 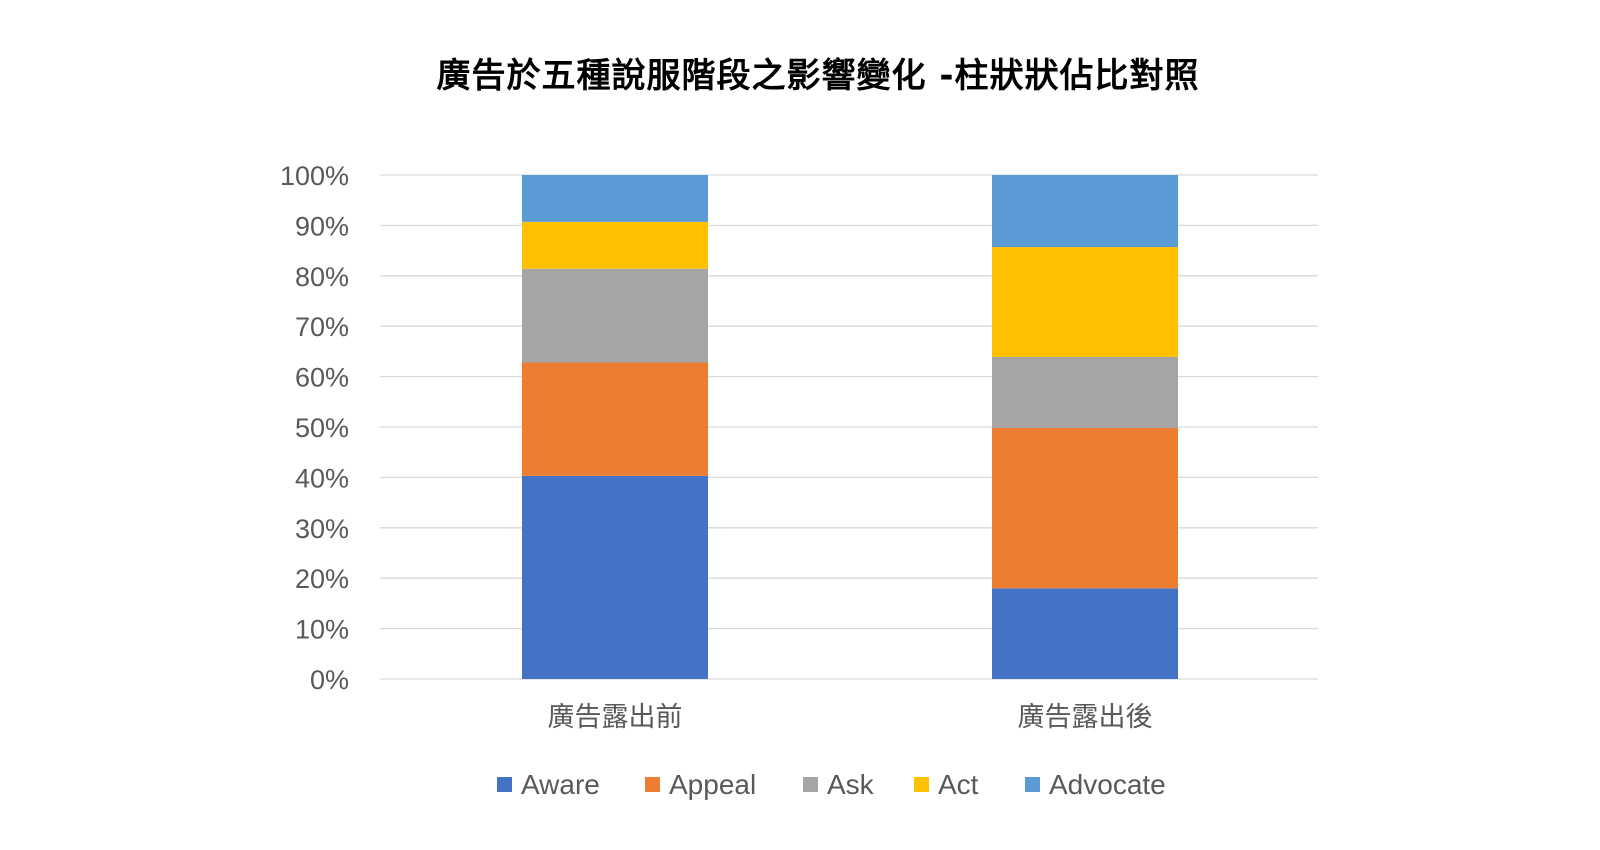 I want to click on y-tick-label: 90%, so click(x=322, y=226).